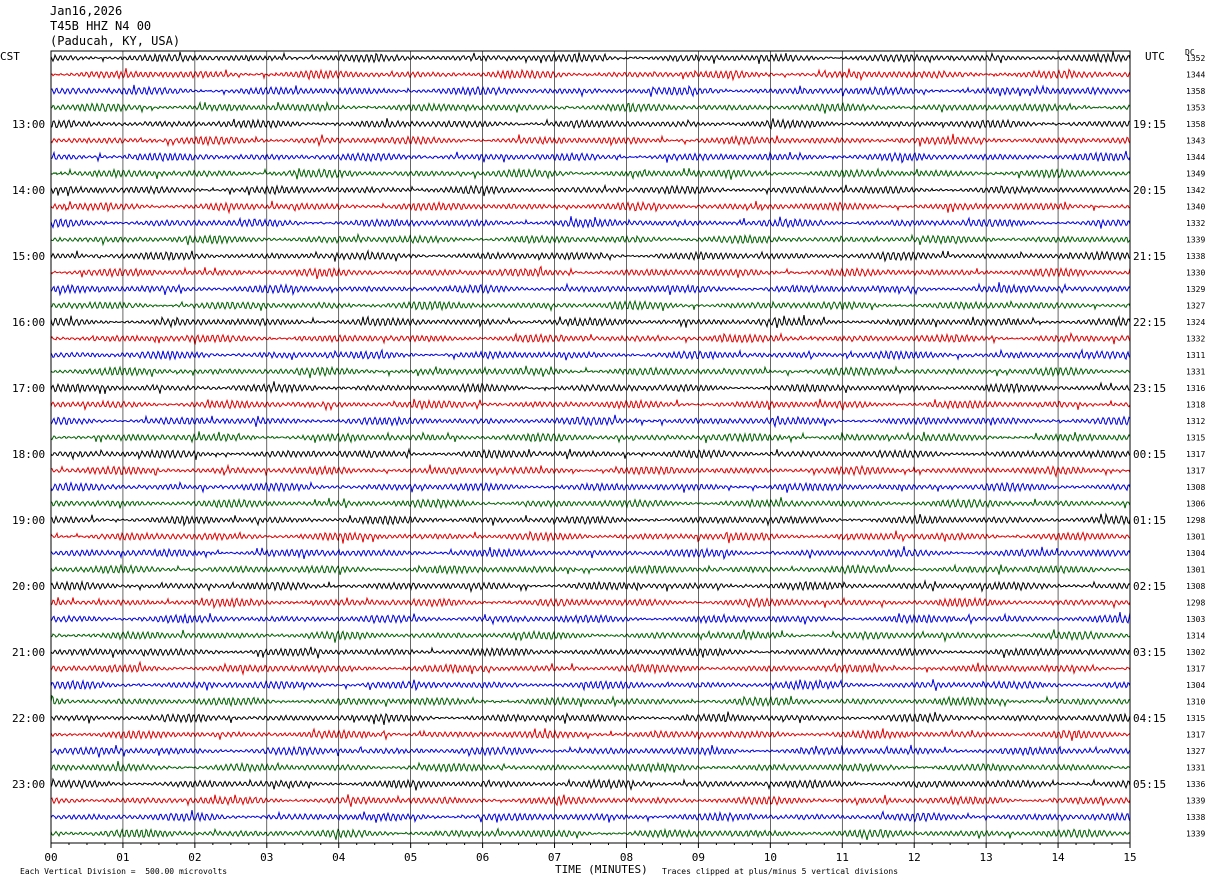 This screenshot has height=886, width=1210. What do you see at coordinates (601, 869) in the screenshot?
I see `x-axis-title: TIME (MINUTES)` at bounding box center [601, 869].